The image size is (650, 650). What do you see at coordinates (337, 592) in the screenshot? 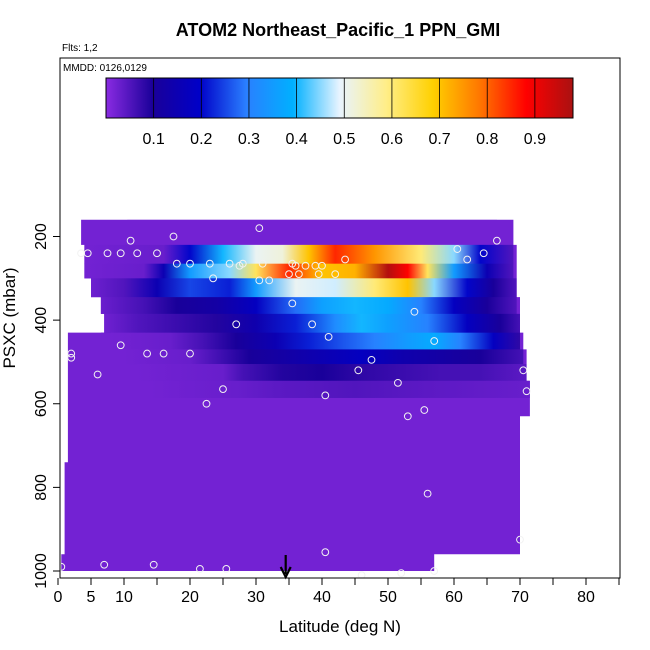
I see `x-axis: 0 5 10 20 30 40 50 60 70 80` at bounding box center [337, 592].